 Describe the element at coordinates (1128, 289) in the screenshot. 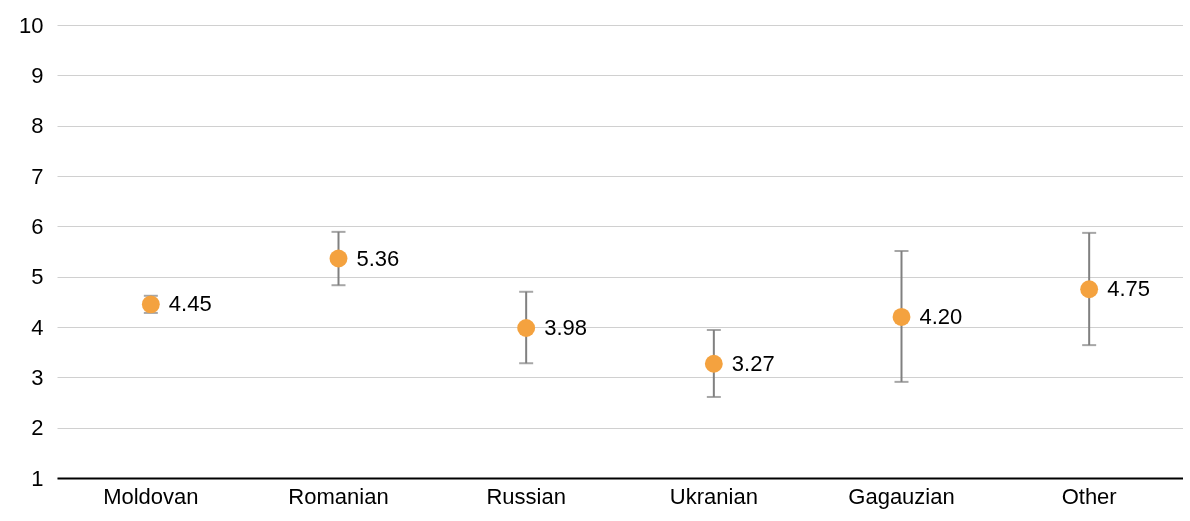

I see `data-label: 4.75` at that location.